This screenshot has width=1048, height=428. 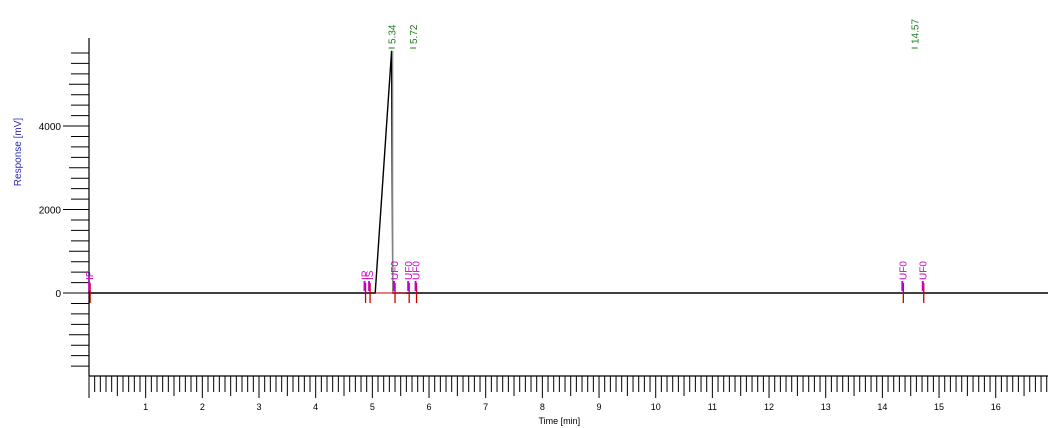 I want to click on x-tick-label: 5, so click(x=372, y=407).